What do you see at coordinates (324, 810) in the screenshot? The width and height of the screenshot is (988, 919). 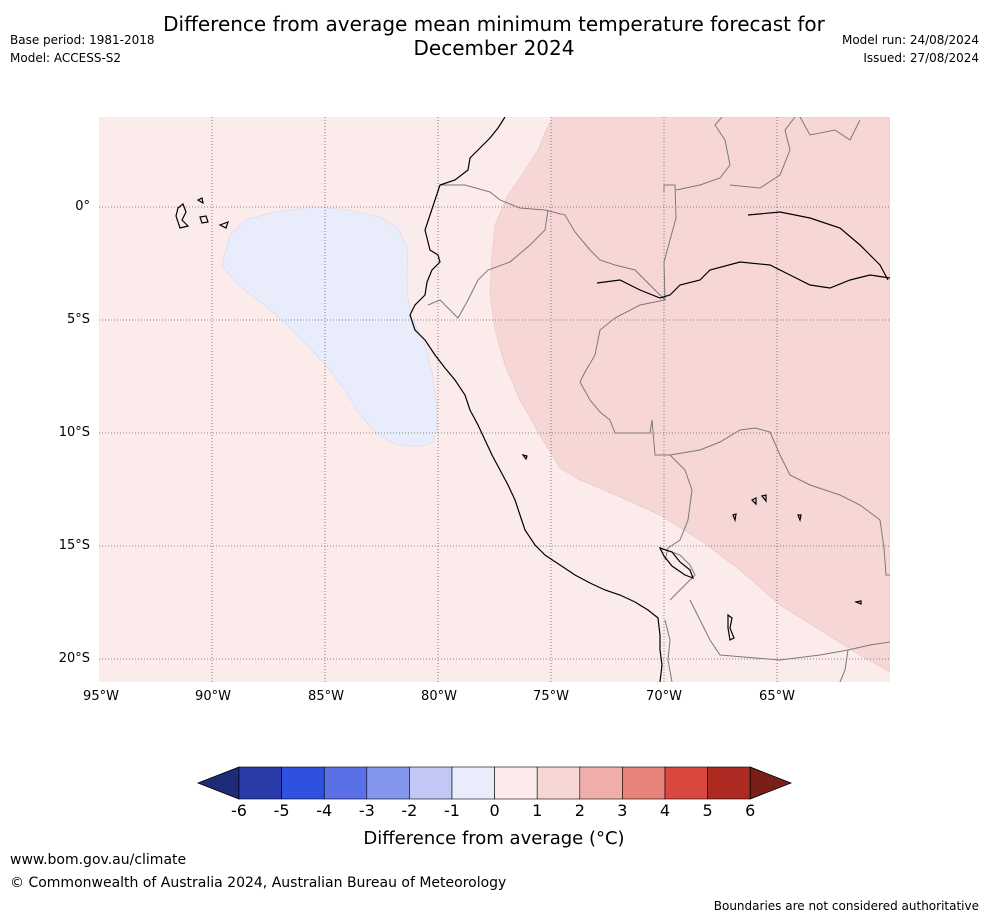 I see `colorbar-tick: -4` at bounding box center [324, 810].